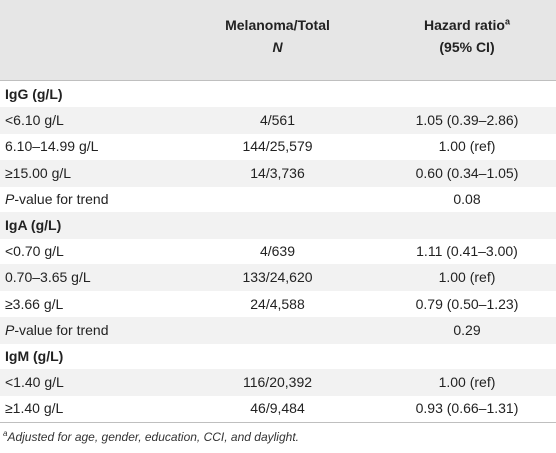 This screenshot has height=453, width=556. I want to click on header-hazard-ratio: Hazard ratioa (95% CI), so click(467, 36).